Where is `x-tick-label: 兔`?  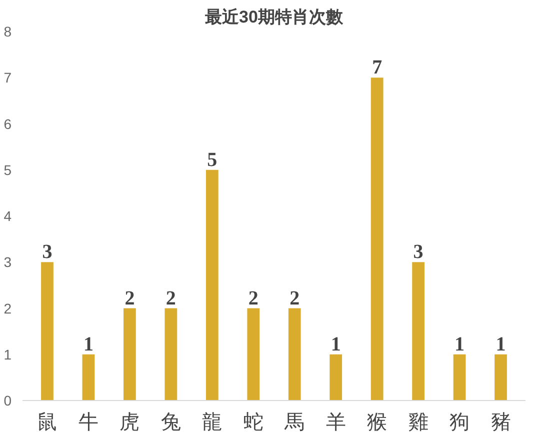
x-tick-label: 兔 is located at coordinates (170, 423).